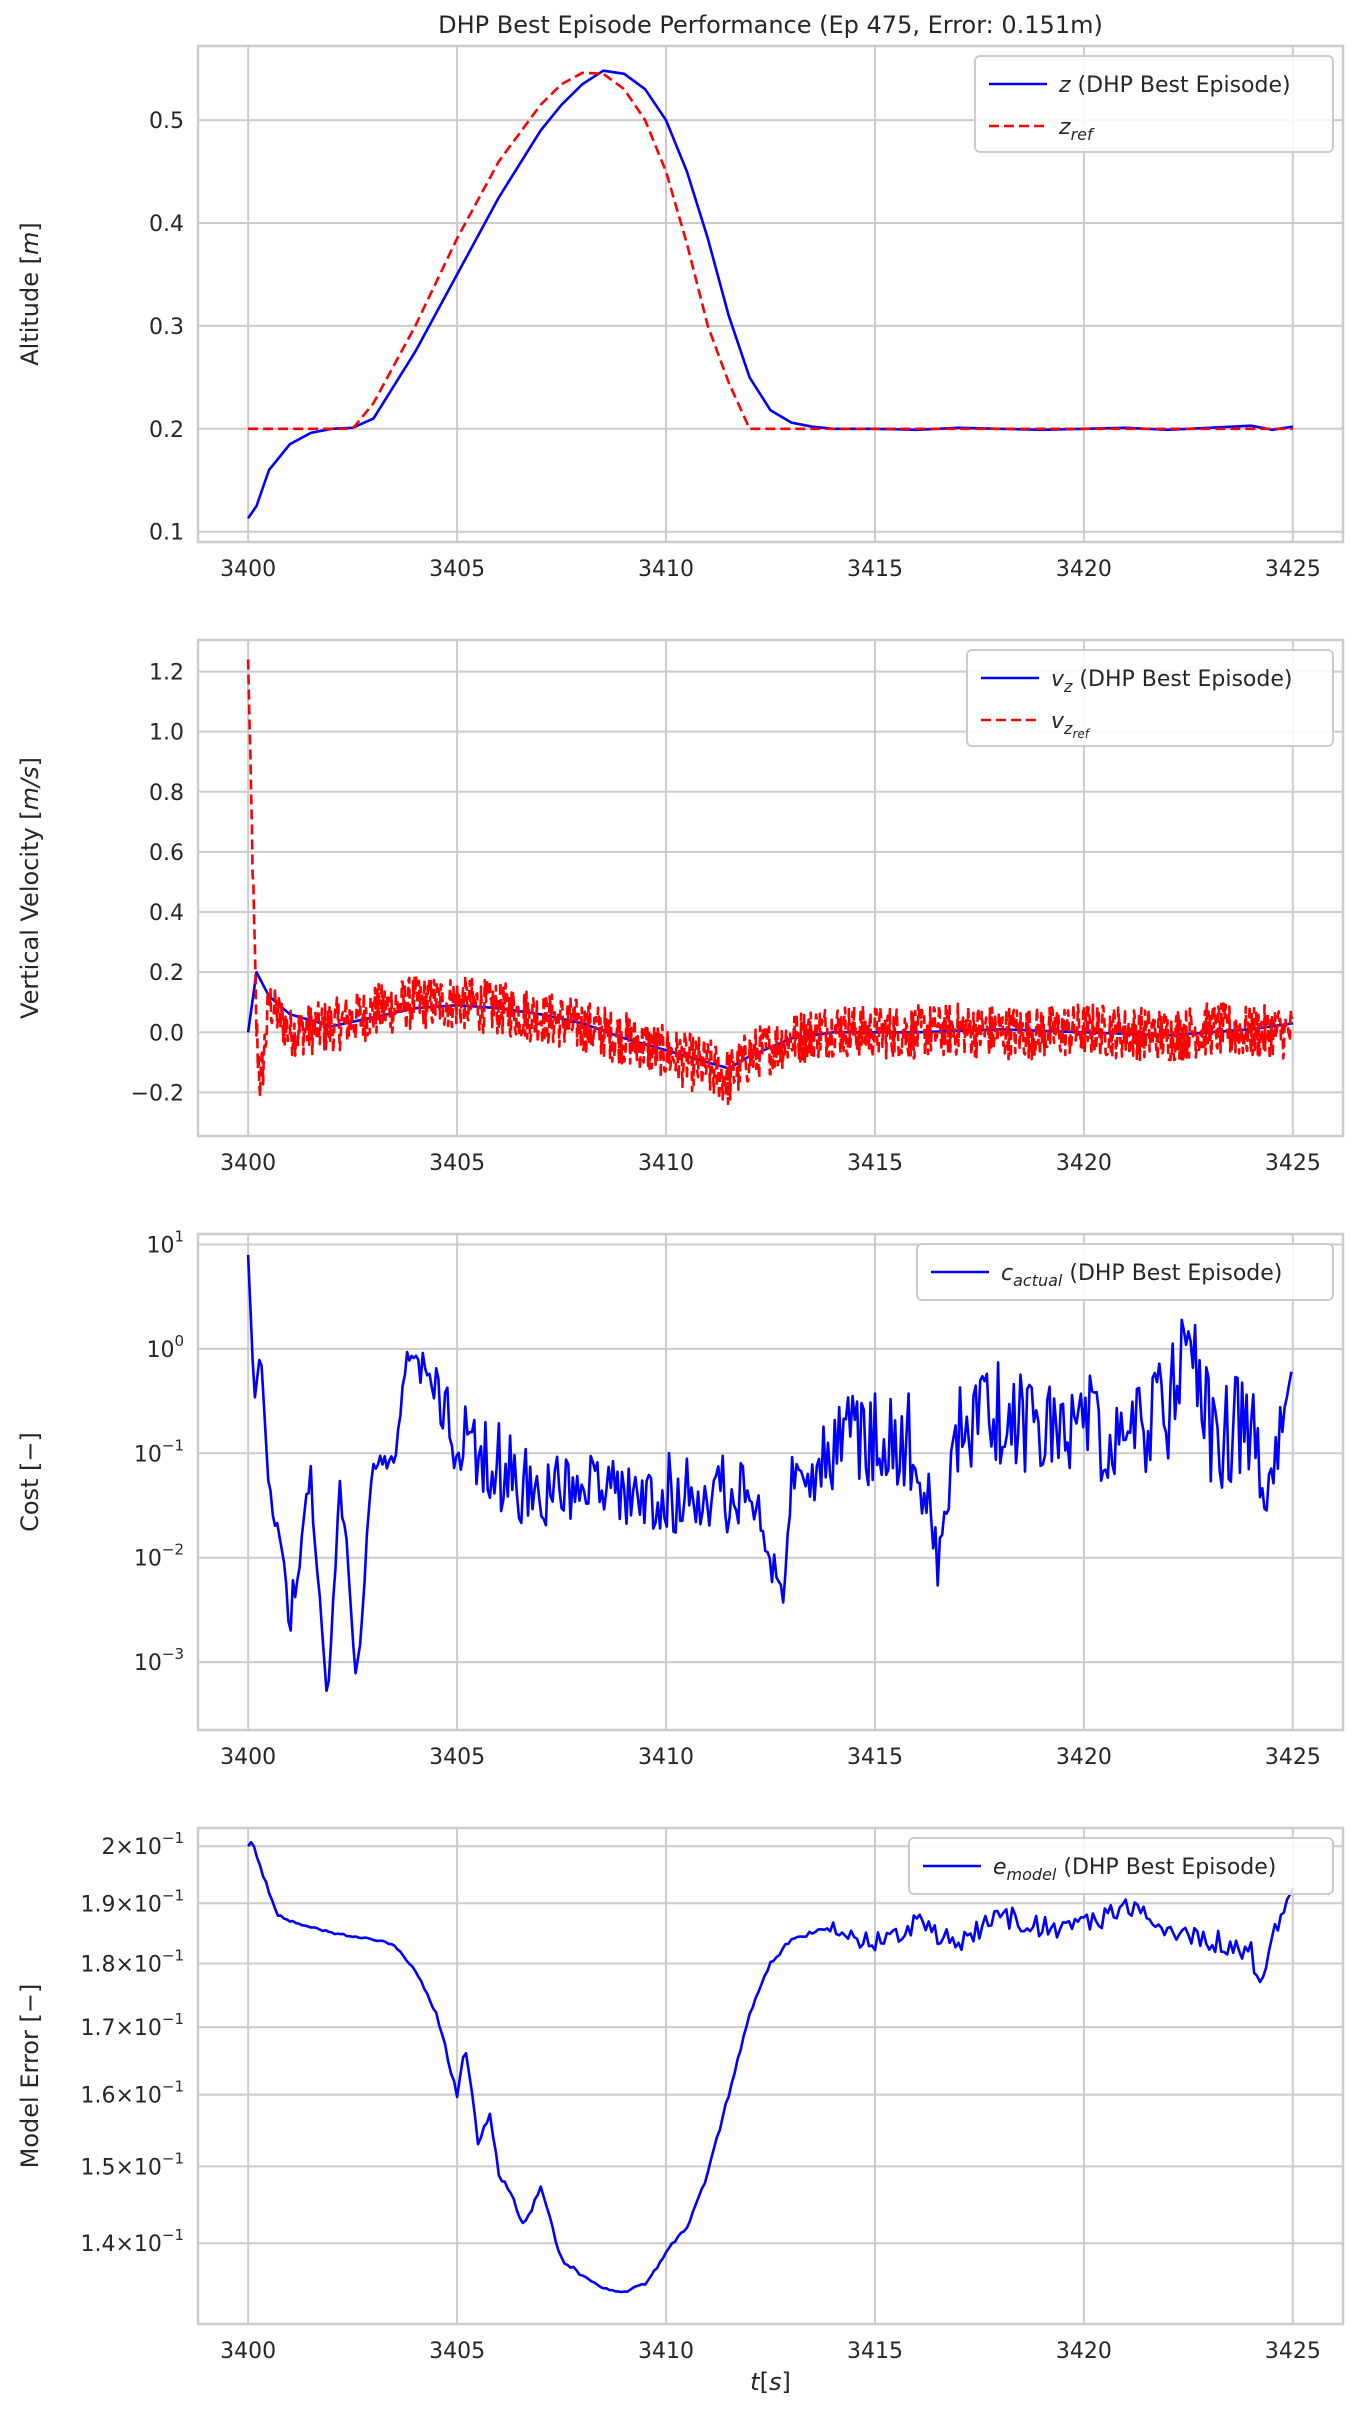 The height and width of the screenshot is (2415, 1357). Describe the element at coordinates (1171, 681) in the screenshot. I see `legend-label: vz (DHP Best Episode)` at that location.